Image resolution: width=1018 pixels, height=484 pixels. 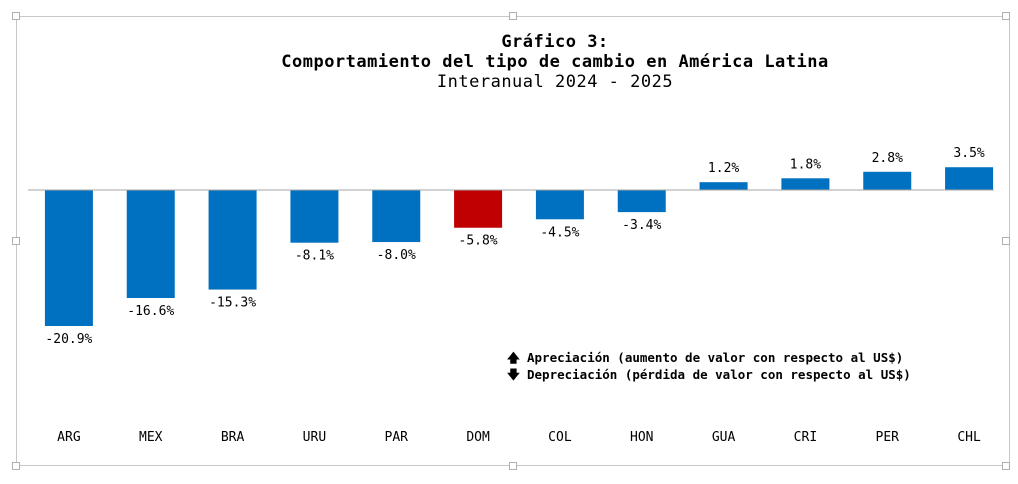 I want to click on data-label-bra: -15.3%, so click(x=232, y=303).